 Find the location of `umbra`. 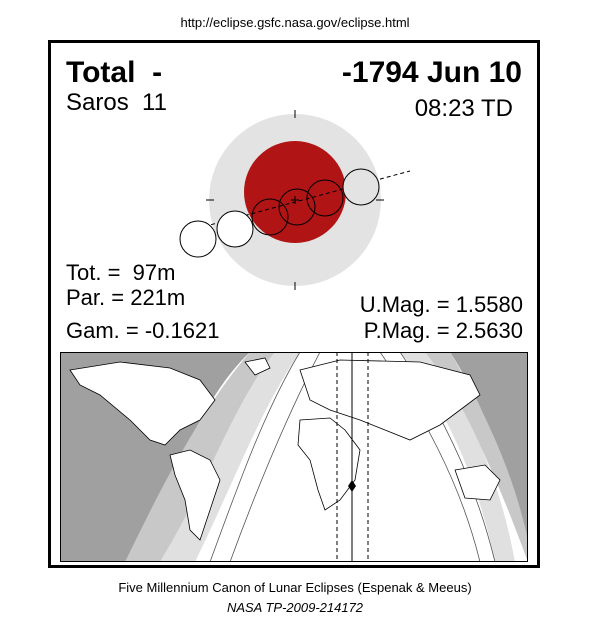

umbra is located at coordinates (295, 192).